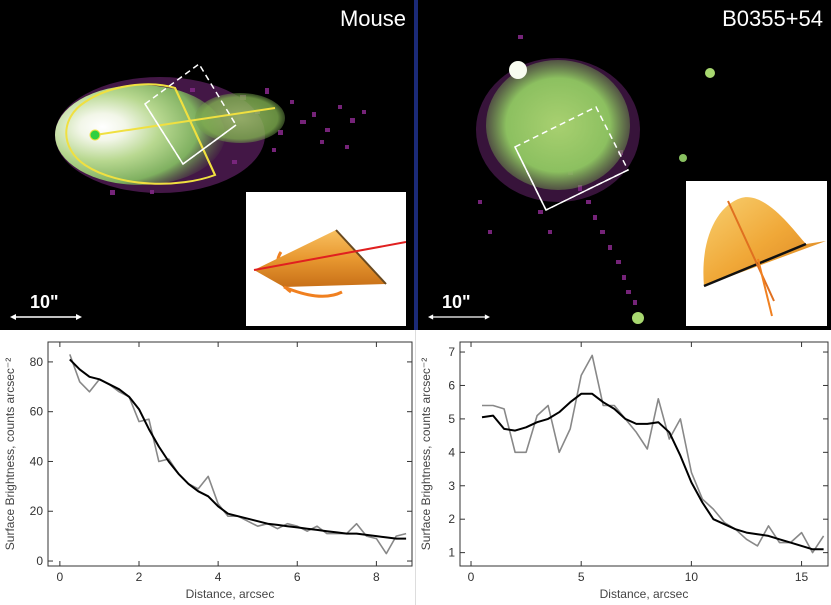 Image resolution: width=831 pixels, height=605 pixels. I want to click on mouse-xray-image, so click(210, 128).